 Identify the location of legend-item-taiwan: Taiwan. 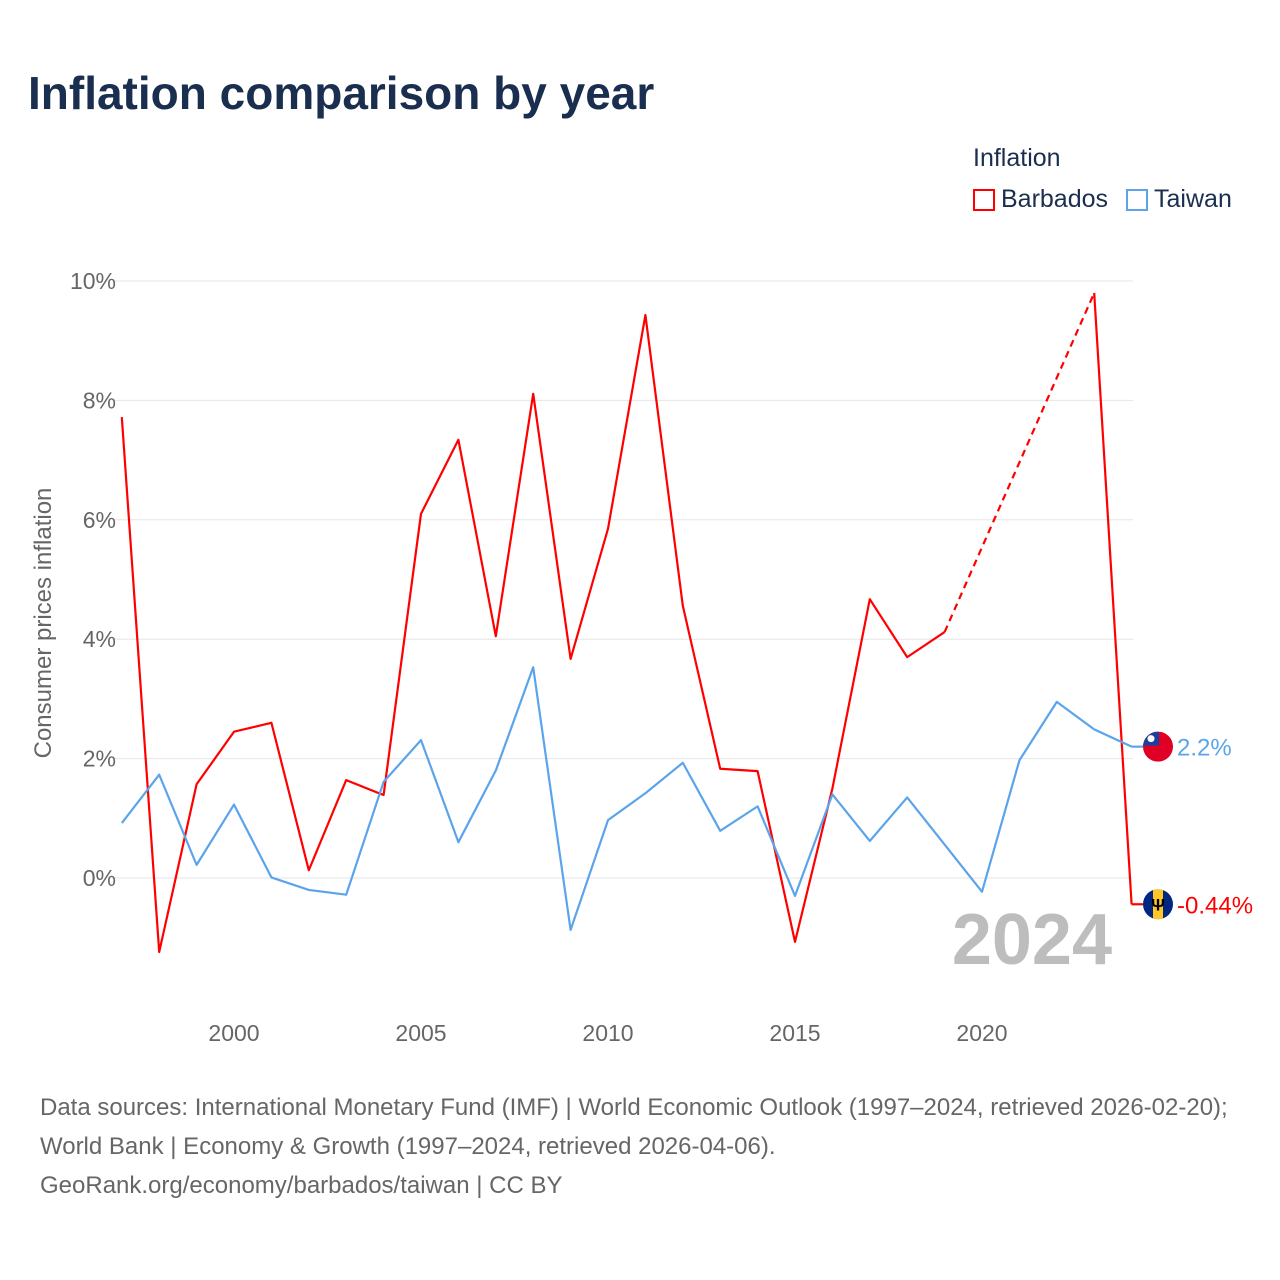
(1179, 199).